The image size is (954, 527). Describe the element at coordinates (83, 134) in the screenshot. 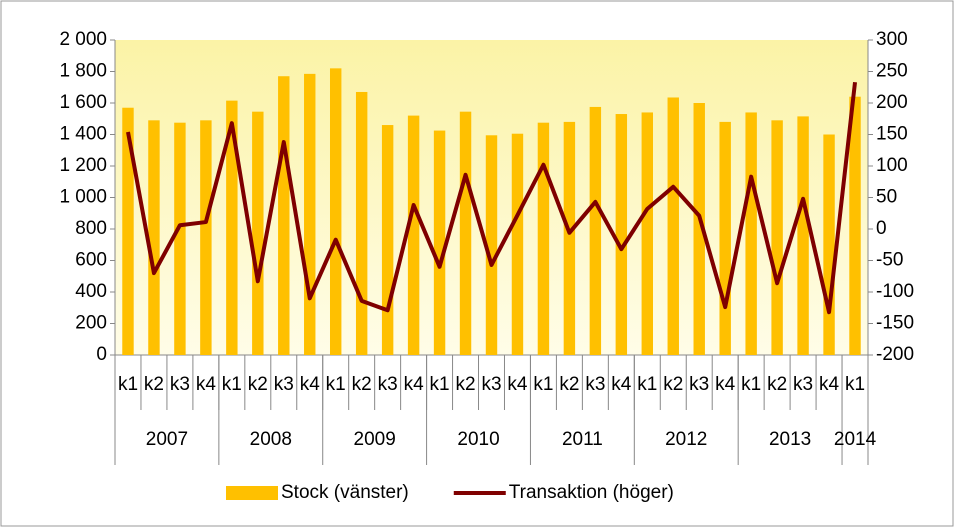

I see `y-tick-label: 1 400` at that location.